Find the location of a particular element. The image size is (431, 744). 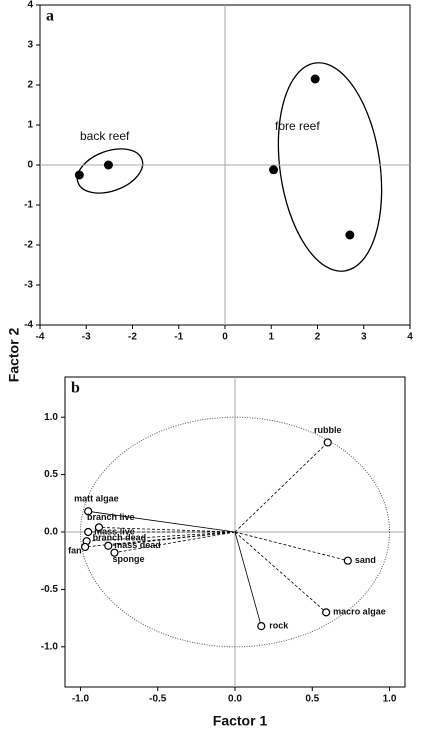

point-label: rock is located at coordinates (279, 626).